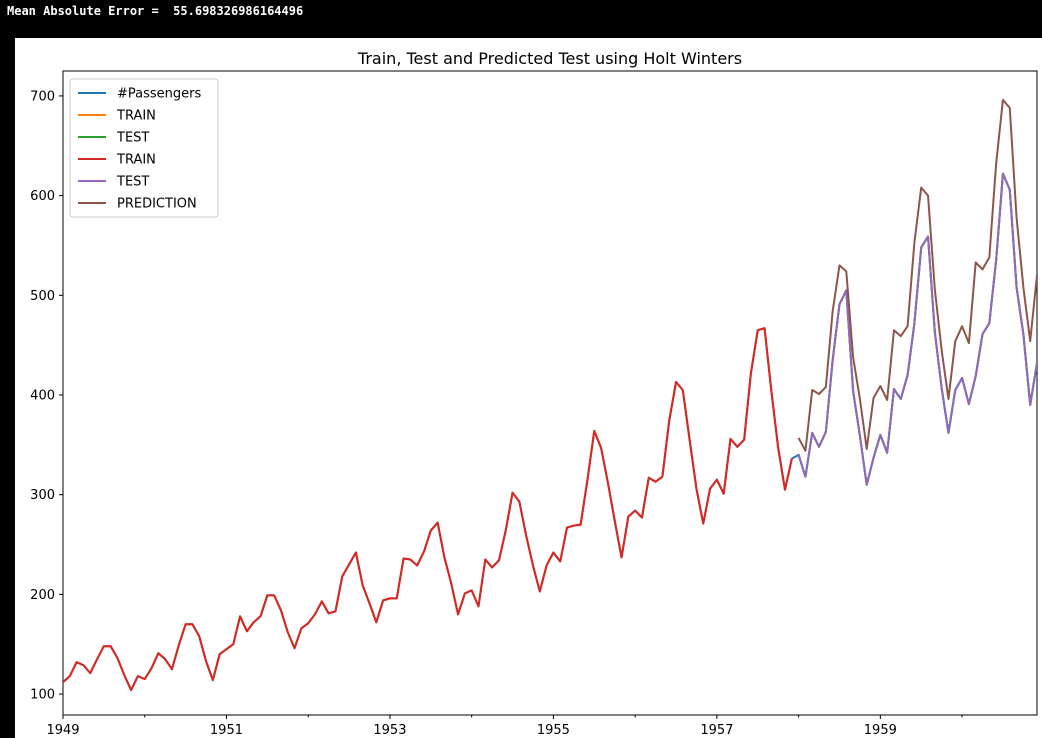 Image resolution: width=1042 pixels, height=738 pixels. Describe the element at coordinates (62, 730) in the screenshot. I see `x-tick-label: 1949` at that location.